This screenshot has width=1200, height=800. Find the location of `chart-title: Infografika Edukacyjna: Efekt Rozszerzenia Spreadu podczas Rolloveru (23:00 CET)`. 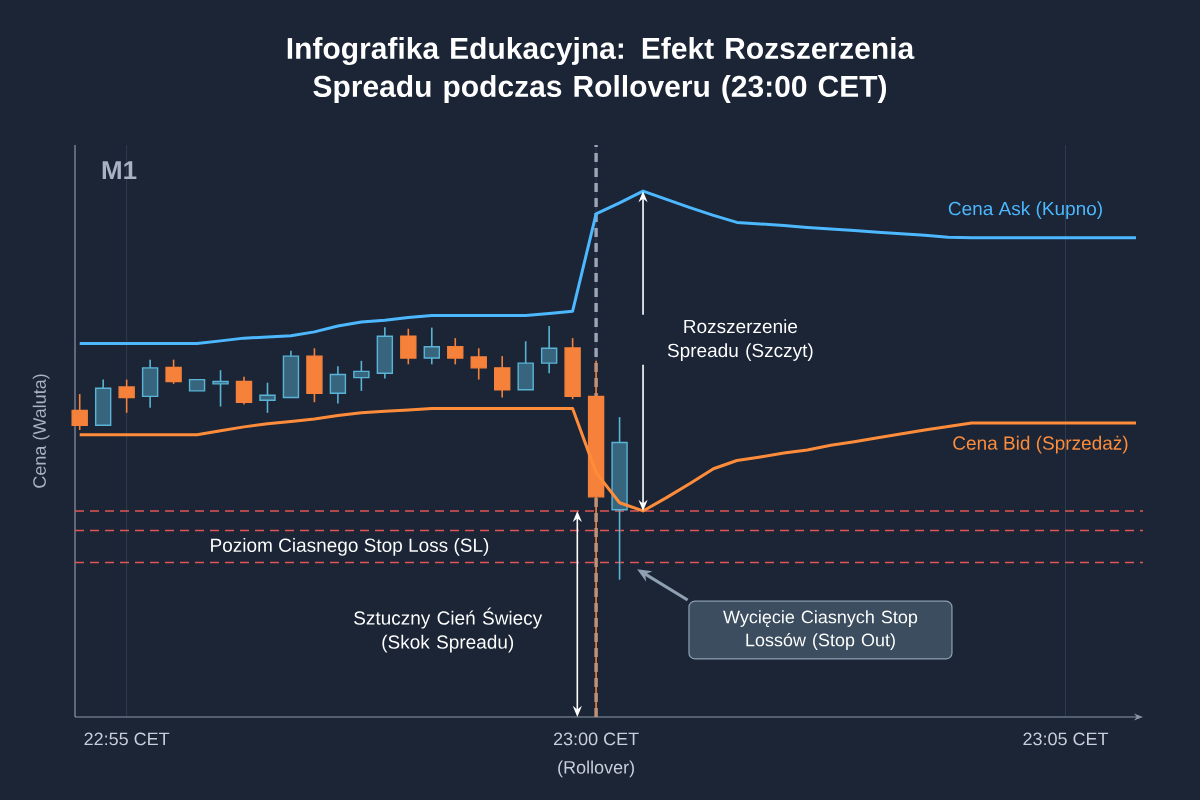

chart-title: Infografika Edukacyjna: Efekt Rozszerzenia Spreadu podczas Rolloveru (23:00 CET) is located at coordinates (601, 70).